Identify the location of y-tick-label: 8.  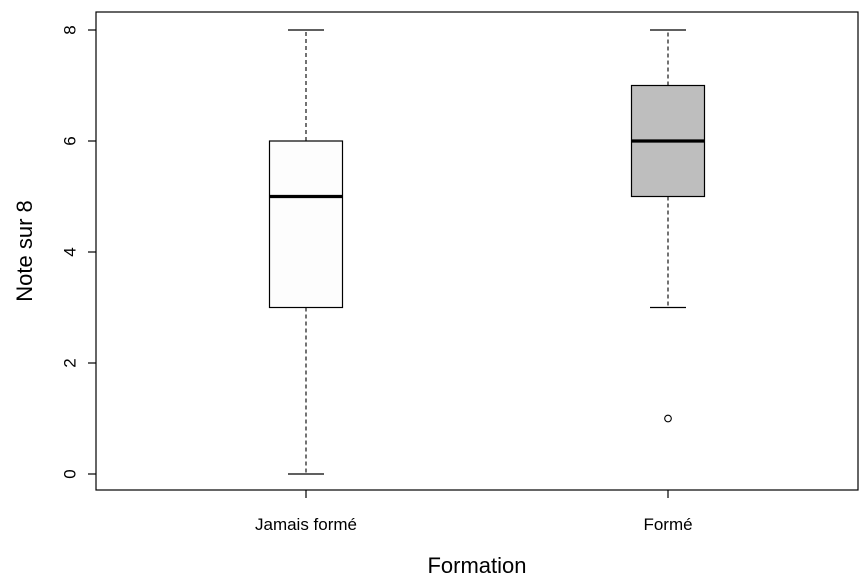
(70, 29).